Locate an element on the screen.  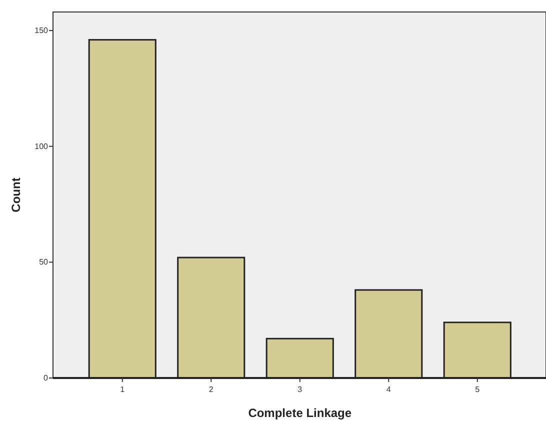
x-tick-label: 2 is located at coordinates (211, 389).